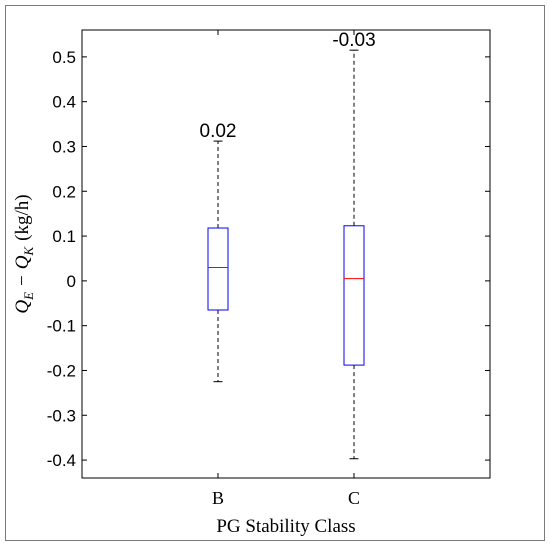  What do you see at coordinates (64, 57) in the screenshot?
I see `y-tick-label: 0.5` at bounding box center [64, 57].